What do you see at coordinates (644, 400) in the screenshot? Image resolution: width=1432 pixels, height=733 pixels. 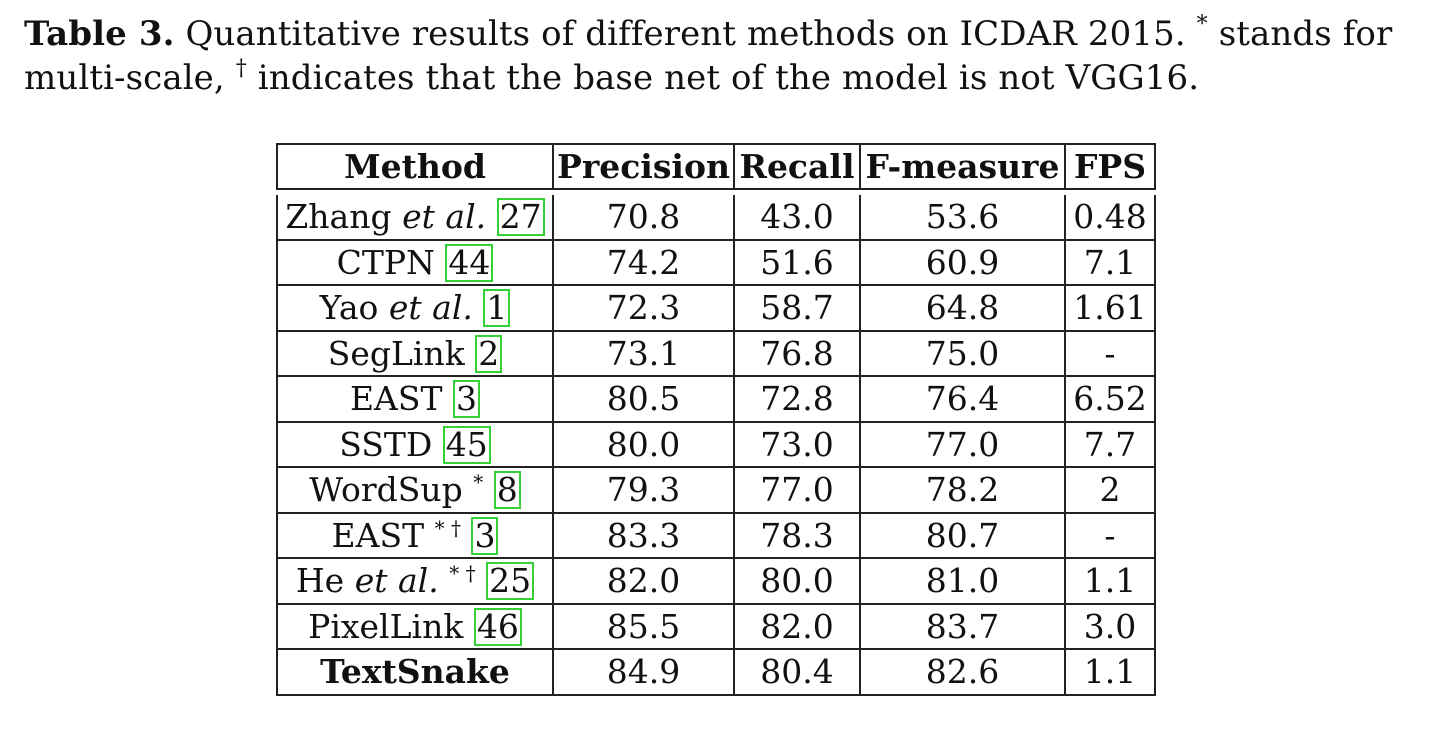 I see `precision-cell: 80.5` at bounding box center [644, 400].